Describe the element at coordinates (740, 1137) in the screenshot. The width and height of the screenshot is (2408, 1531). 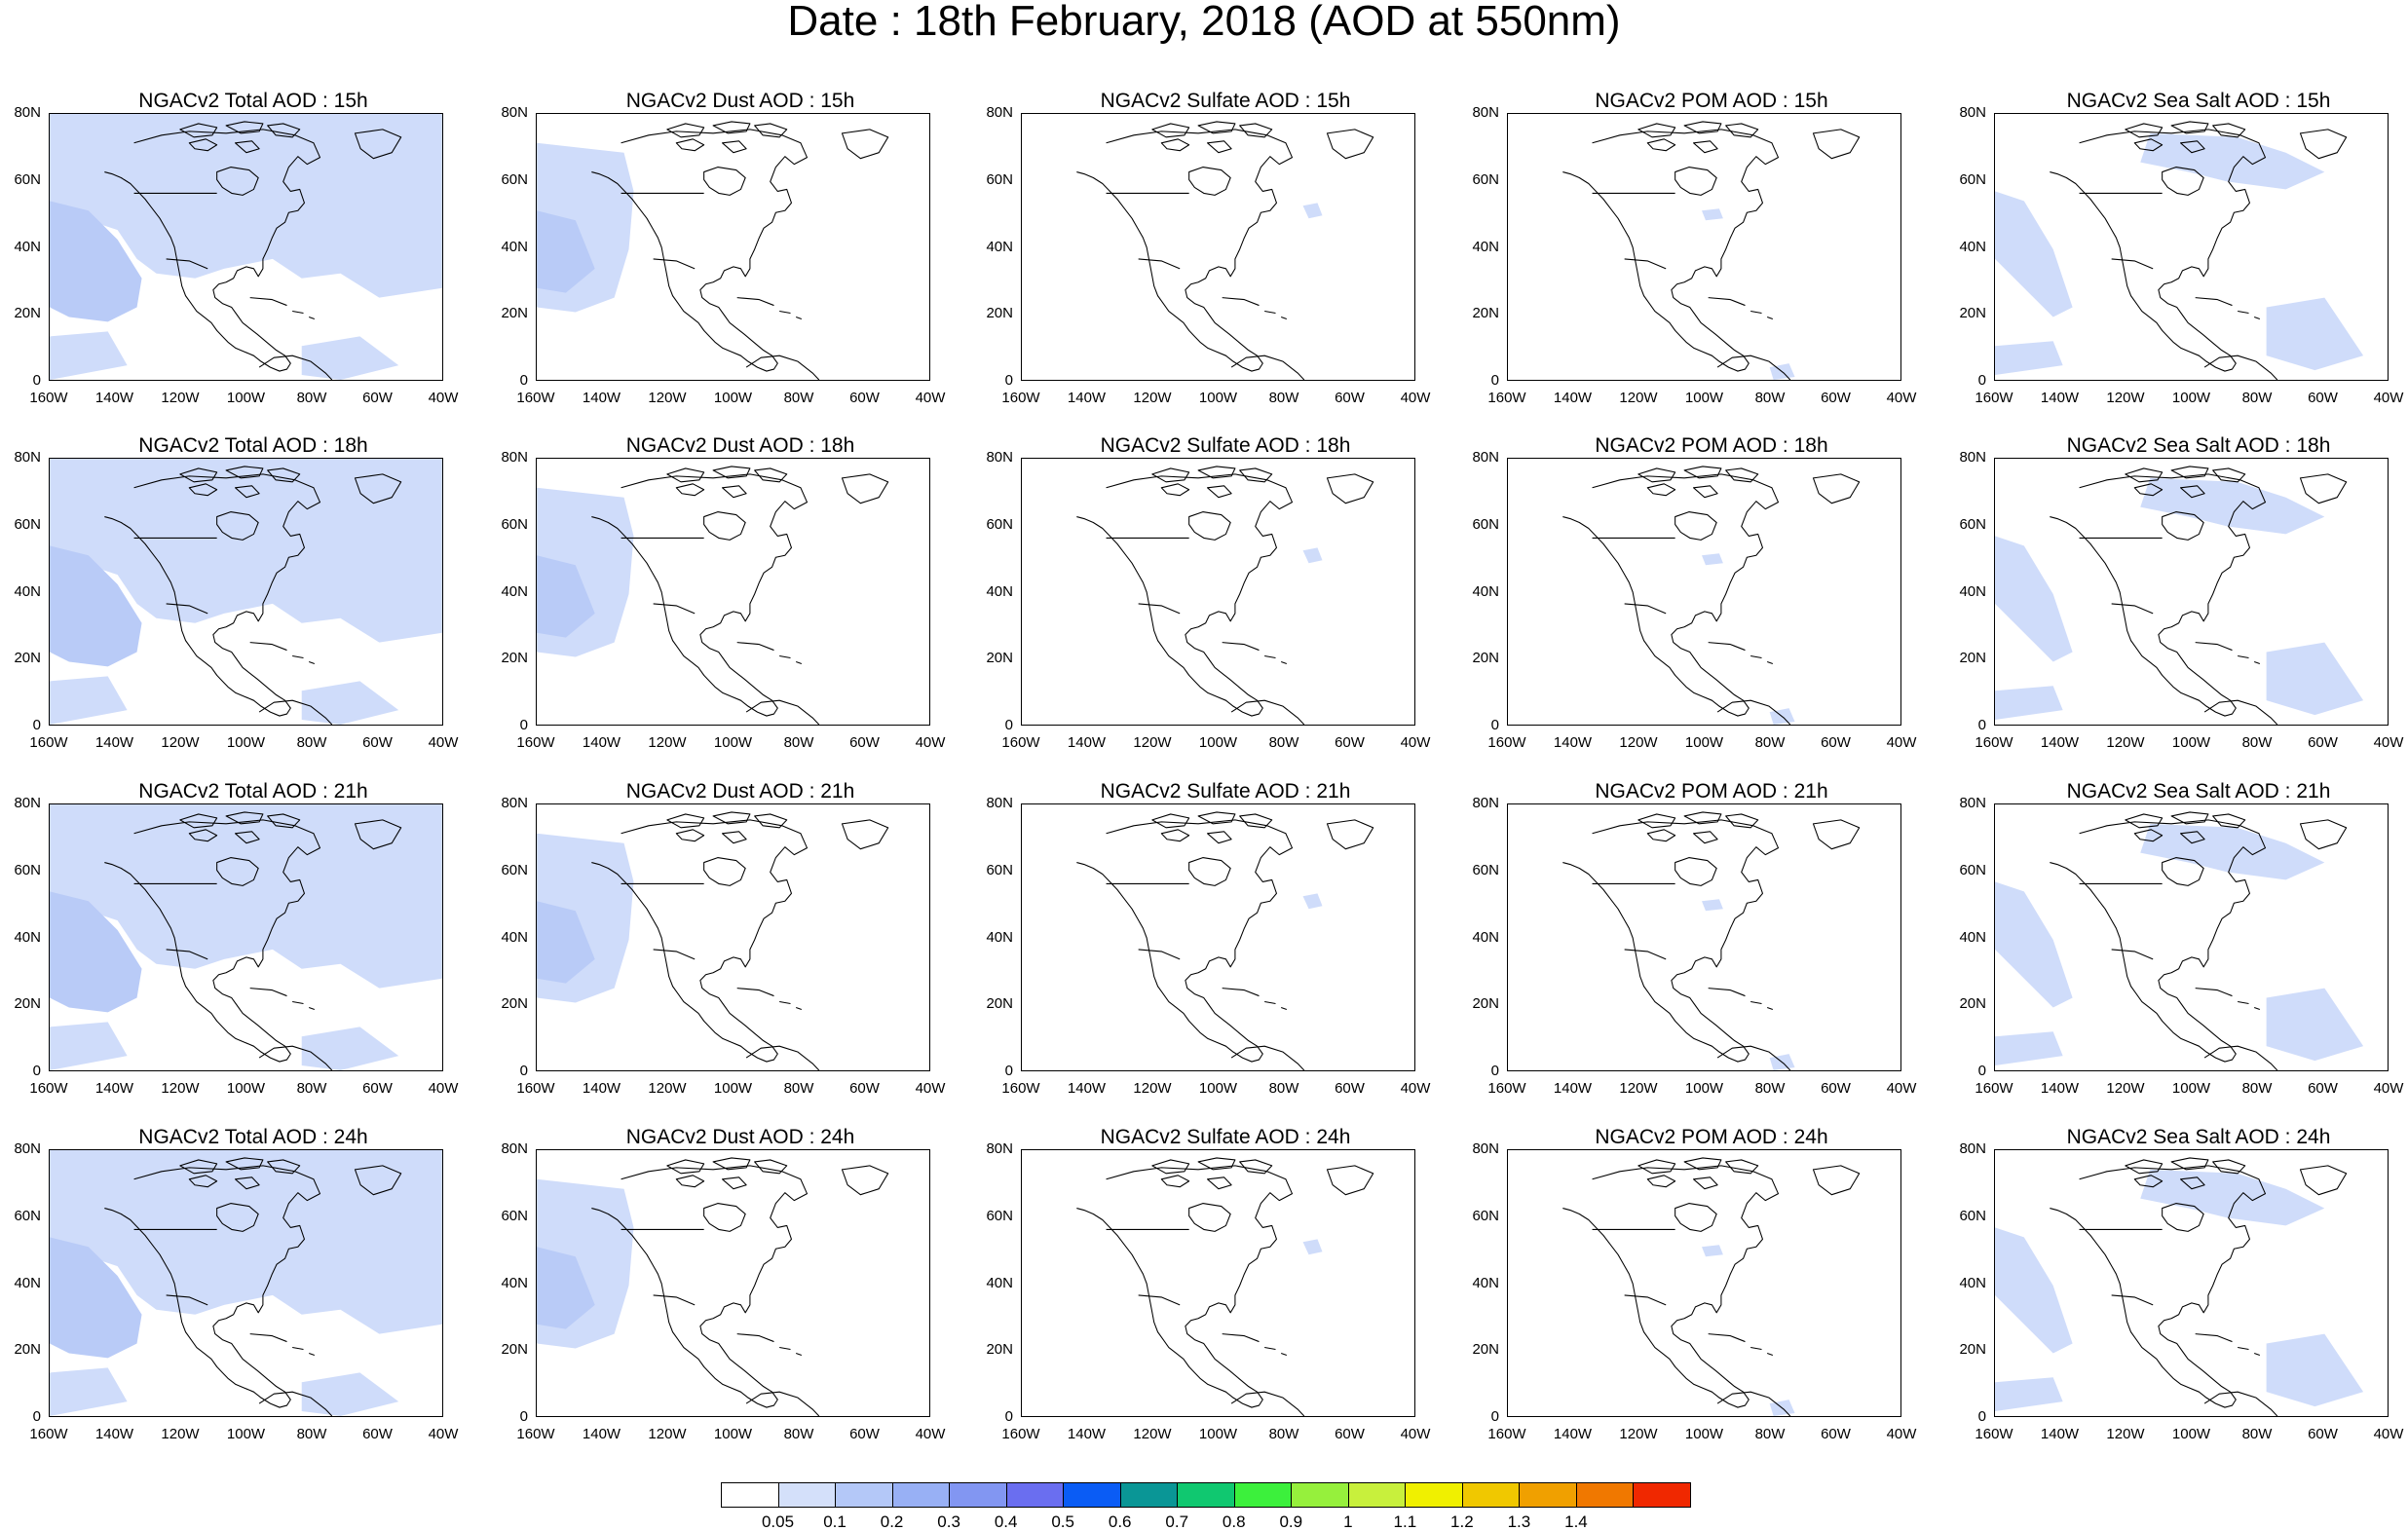
I see `panel-title: NGACv2 Dust AOD : 24h` at that location.